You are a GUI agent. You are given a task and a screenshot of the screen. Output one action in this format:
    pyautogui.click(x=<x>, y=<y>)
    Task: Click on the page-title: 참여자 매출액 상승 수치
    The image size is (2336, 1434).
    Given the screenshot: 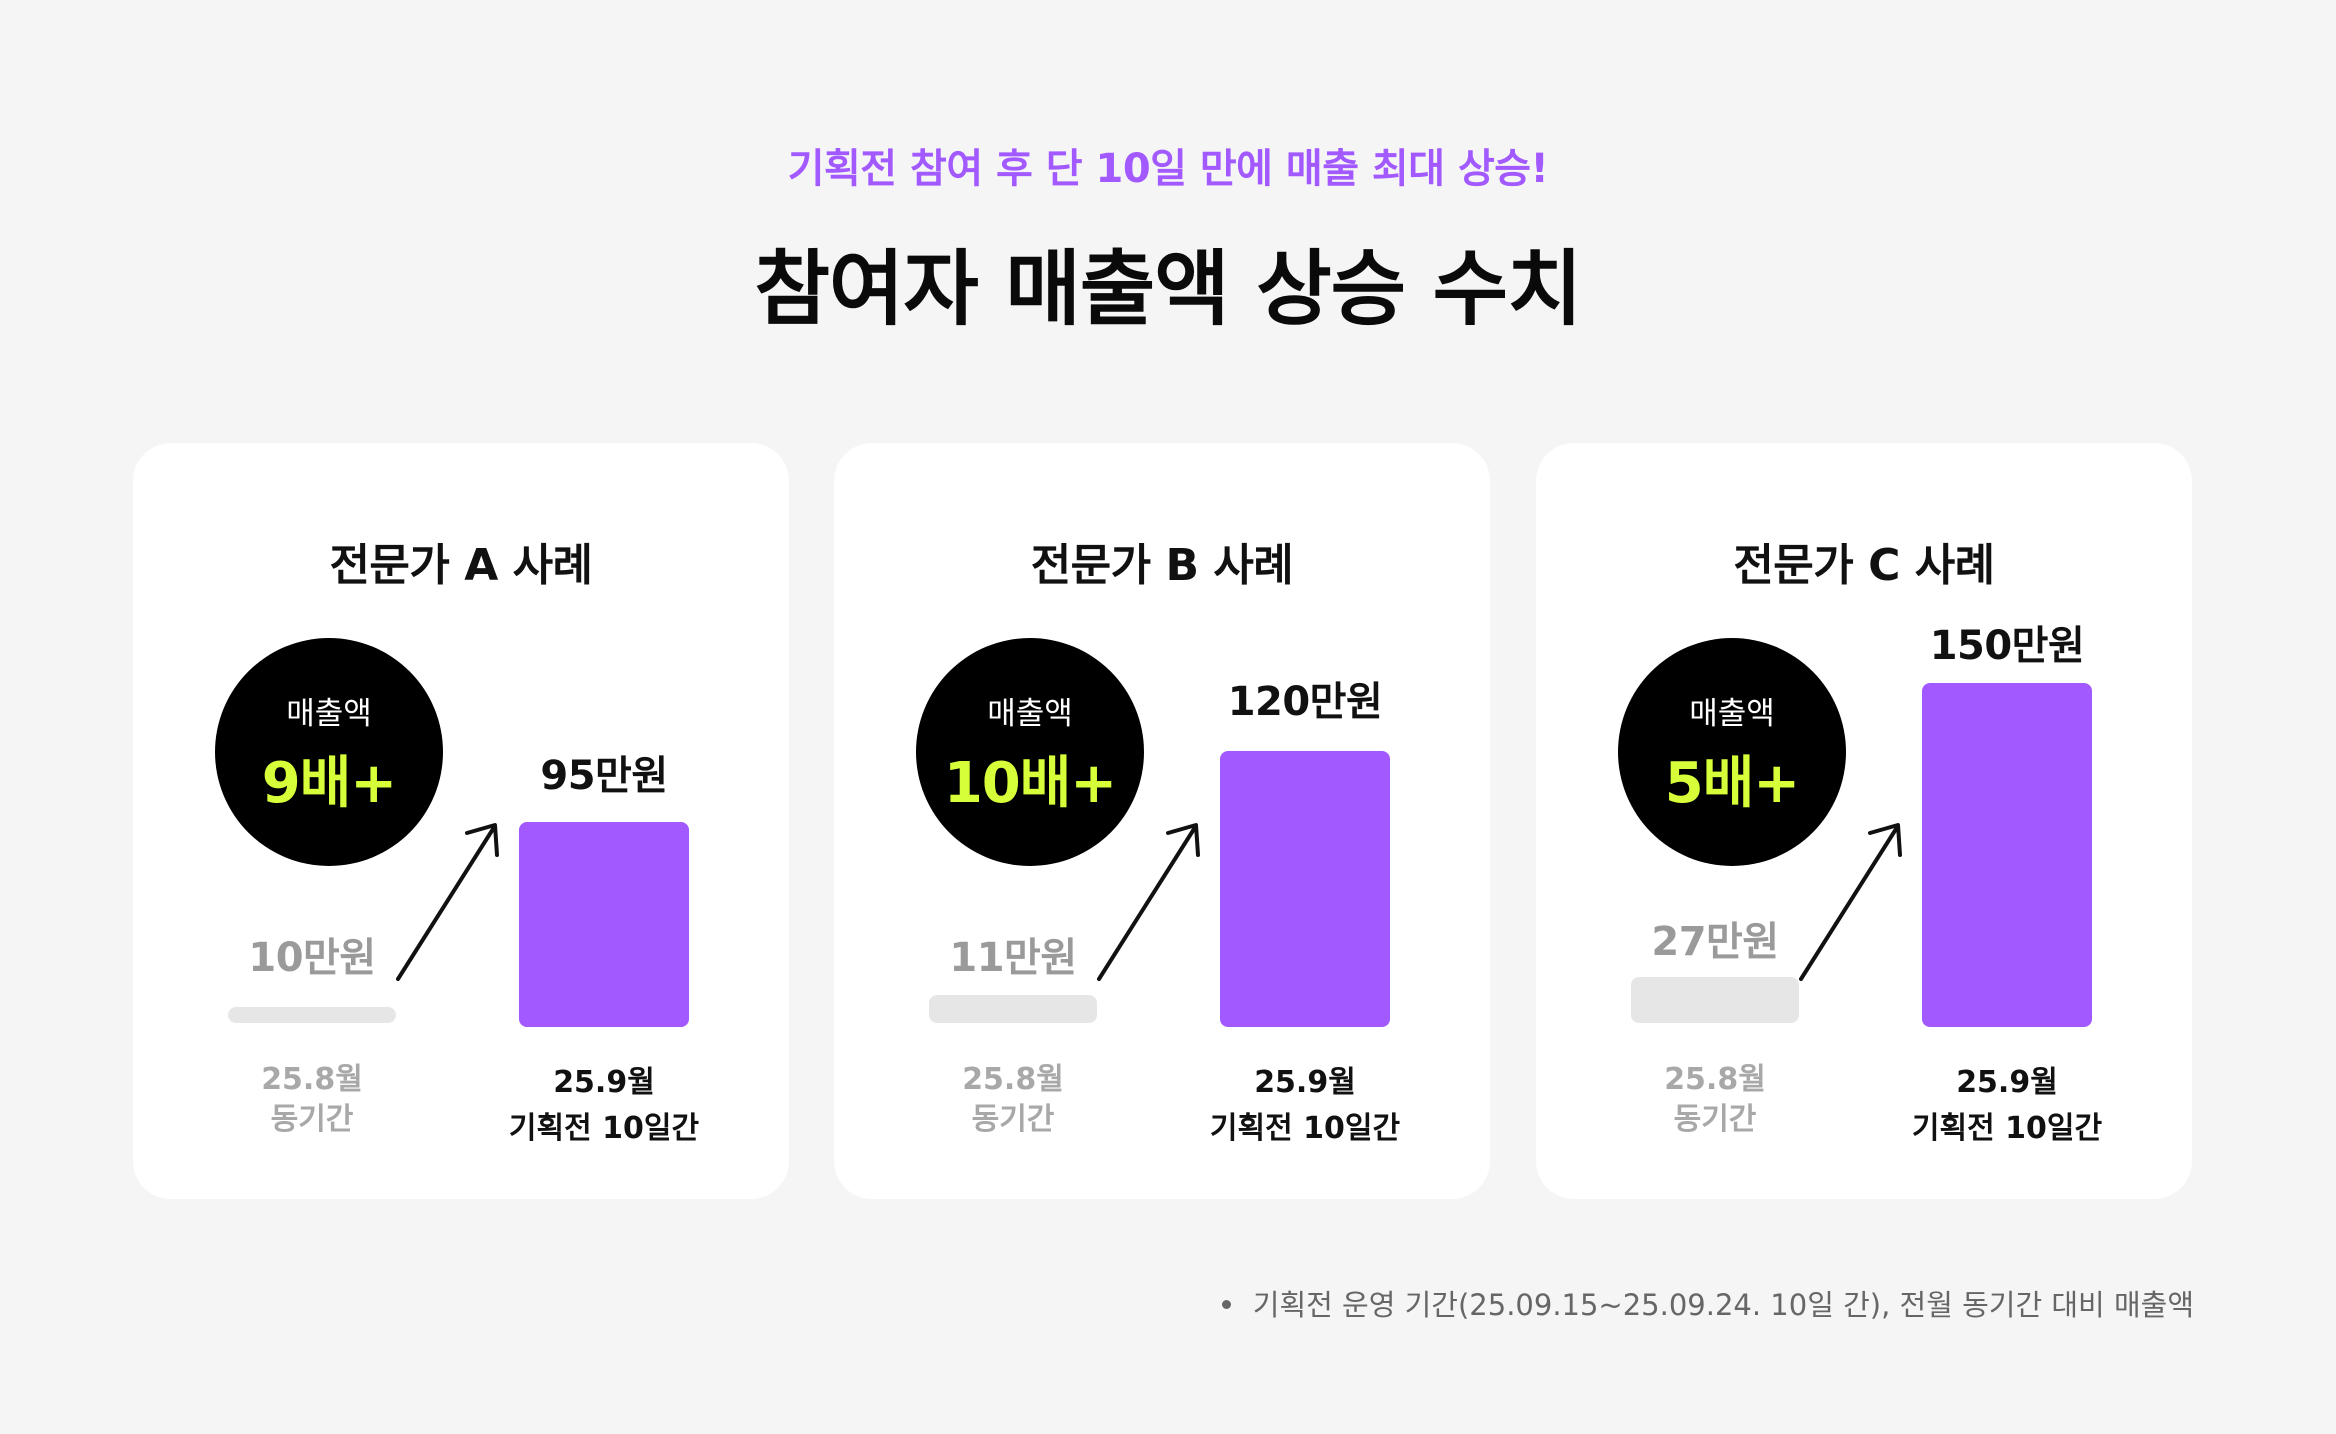 What is the action you would take?
    pyautogui.click(x=1168, y=289)
    